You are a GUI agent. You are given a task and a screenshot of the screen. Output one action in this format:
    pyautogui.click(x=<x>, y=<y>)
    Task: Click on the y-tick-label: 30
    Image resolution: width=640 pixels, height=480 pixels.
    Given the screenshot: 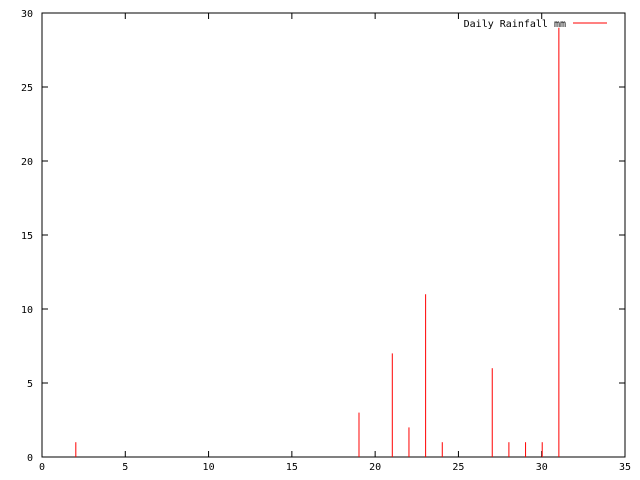 What is the action you would take?
    pyautogui.click(x=27, y=14)
    